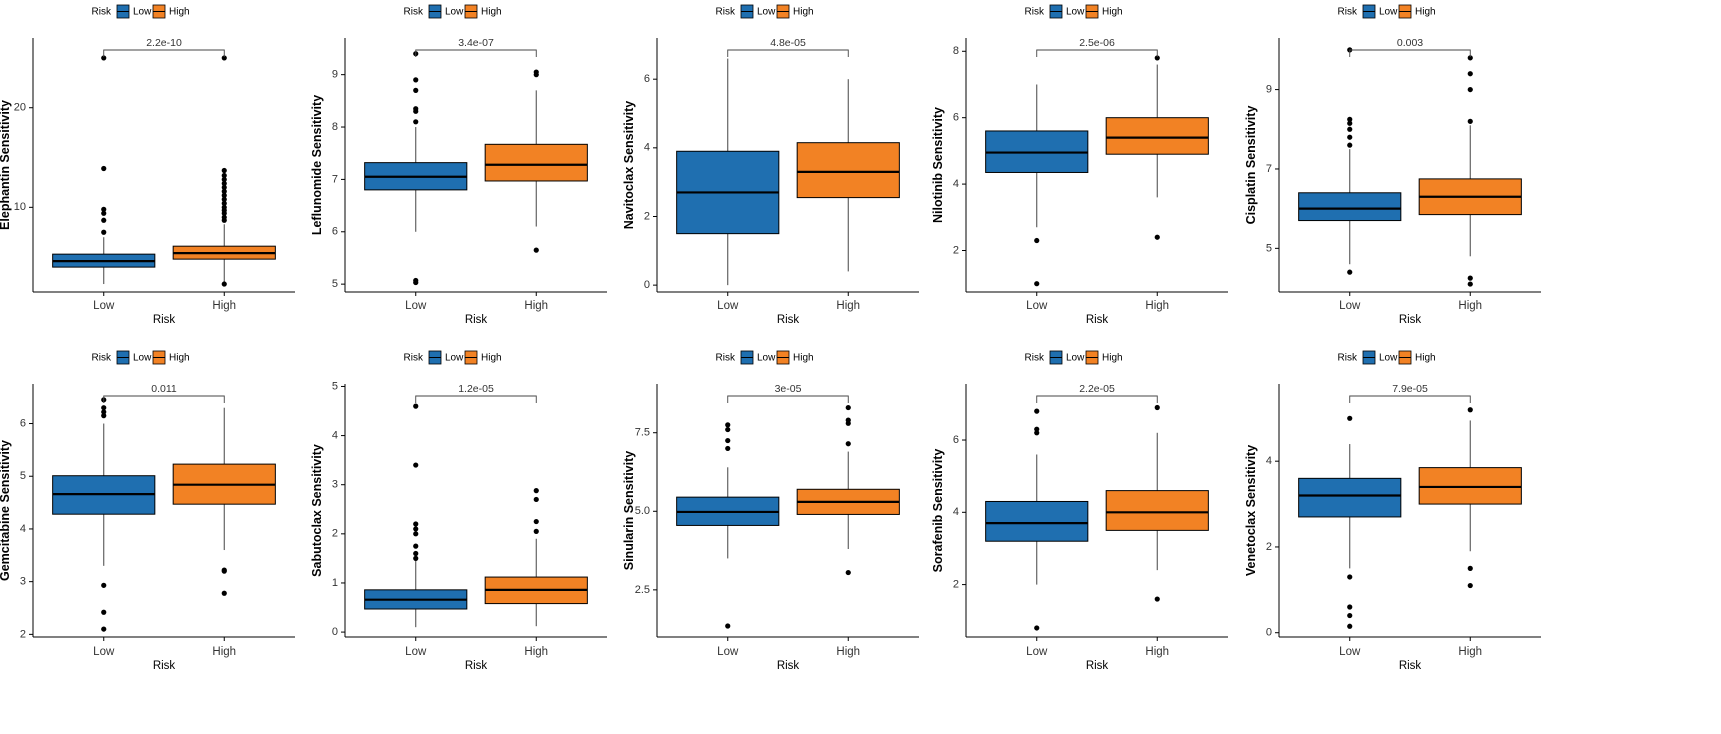 Image resolution: width=1721 pixels, height=734 pixels. I want to click on p-value-label: 2.5e-06, so click(1097, 43).